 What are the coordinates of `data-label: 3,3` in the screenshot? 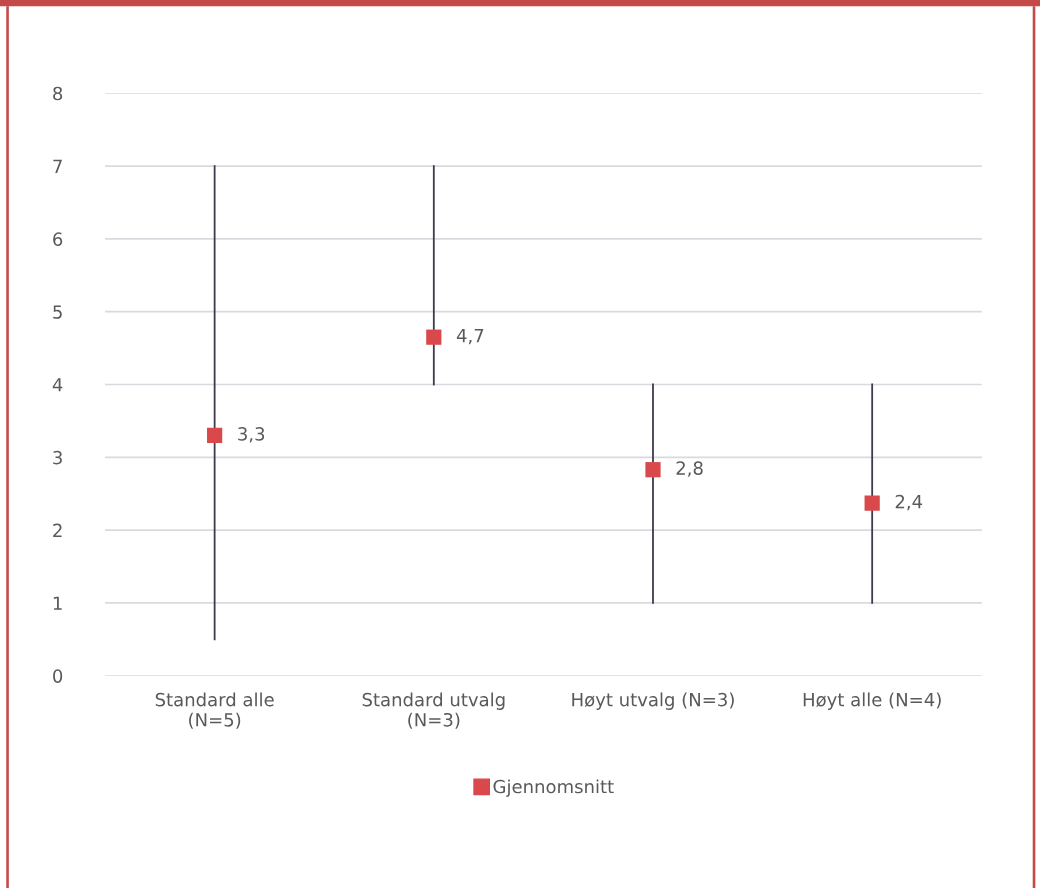 It's located at (251, 435).